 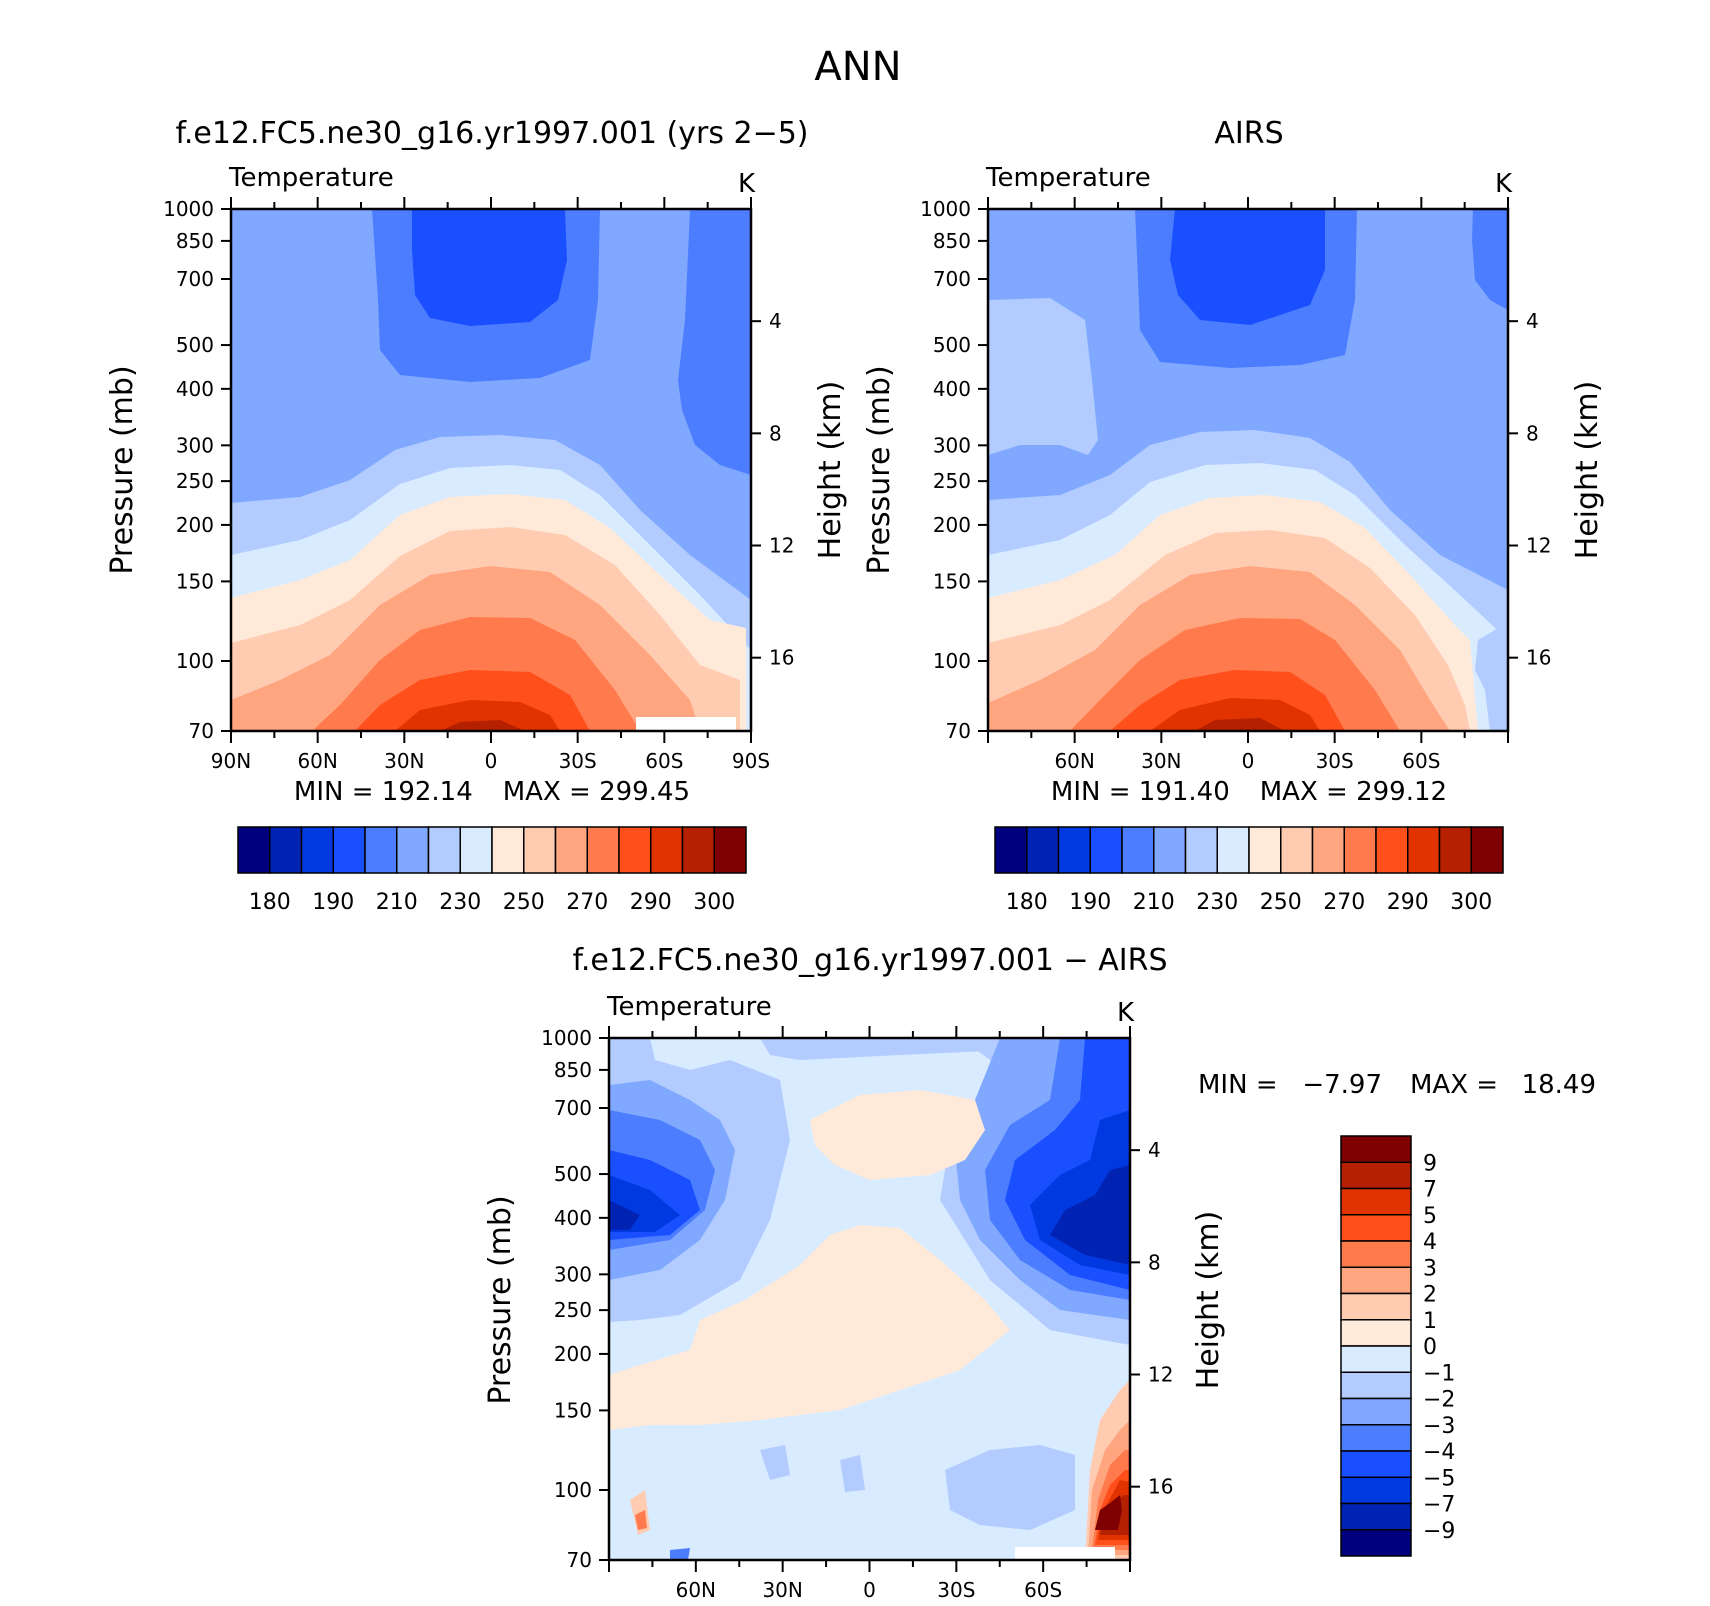 What do you see at coordinates (195, 279) in the screenshot?
I see `y-tick-label: 700` at bounding box center [195, 279].